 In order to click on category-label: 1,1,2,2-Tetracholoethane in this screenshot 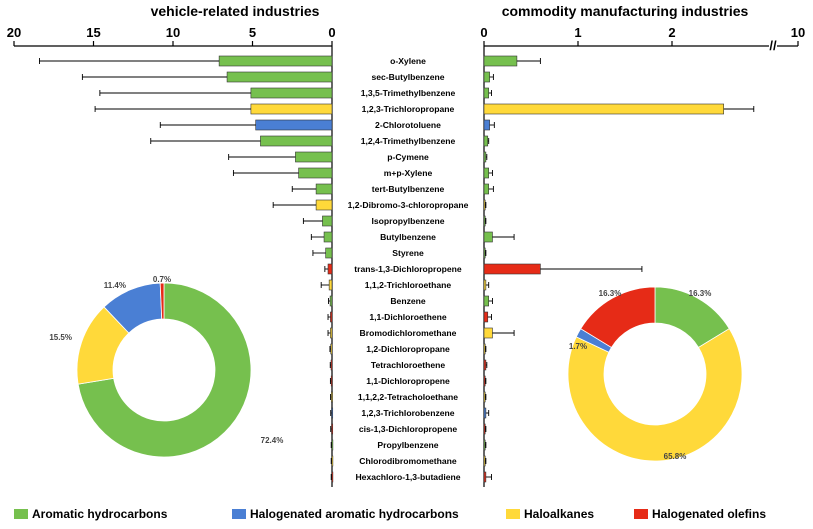, I will do `click(408, 397)`.